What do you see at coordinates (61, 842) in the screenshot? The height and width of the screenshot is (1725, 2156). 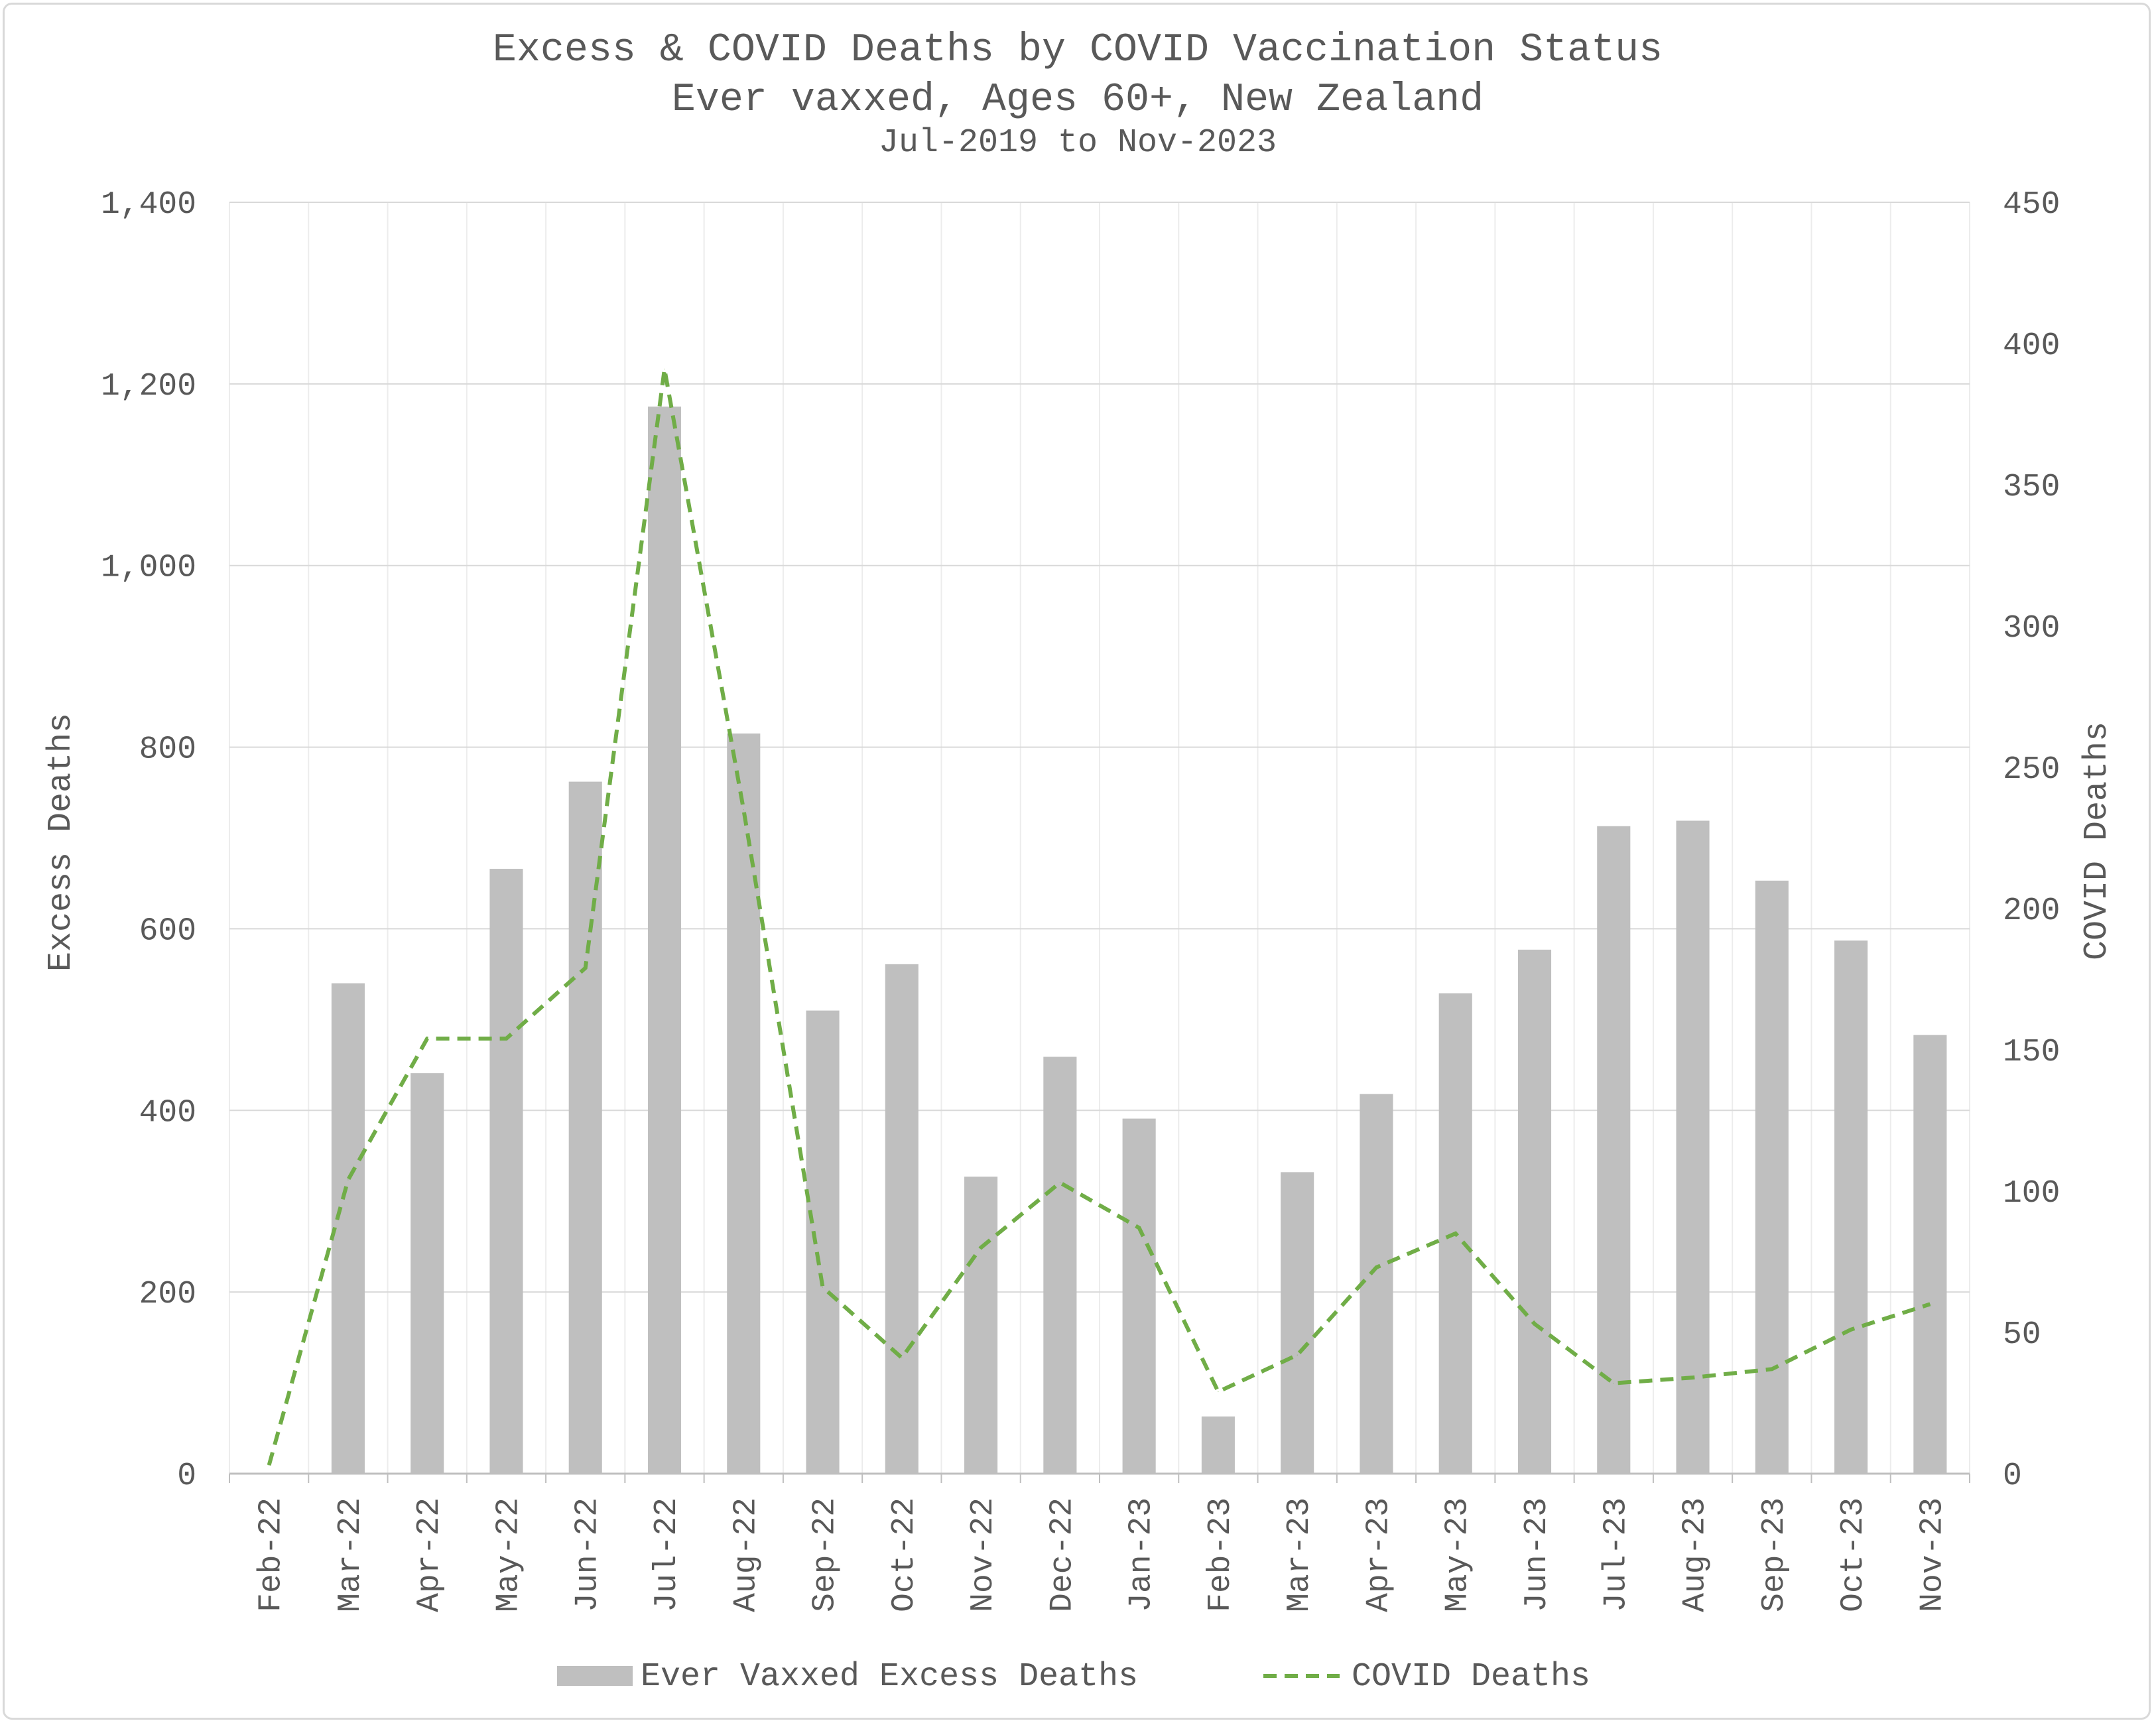 I see `y-axis-title: Excess Deaths` at bounding box center [61, 842].